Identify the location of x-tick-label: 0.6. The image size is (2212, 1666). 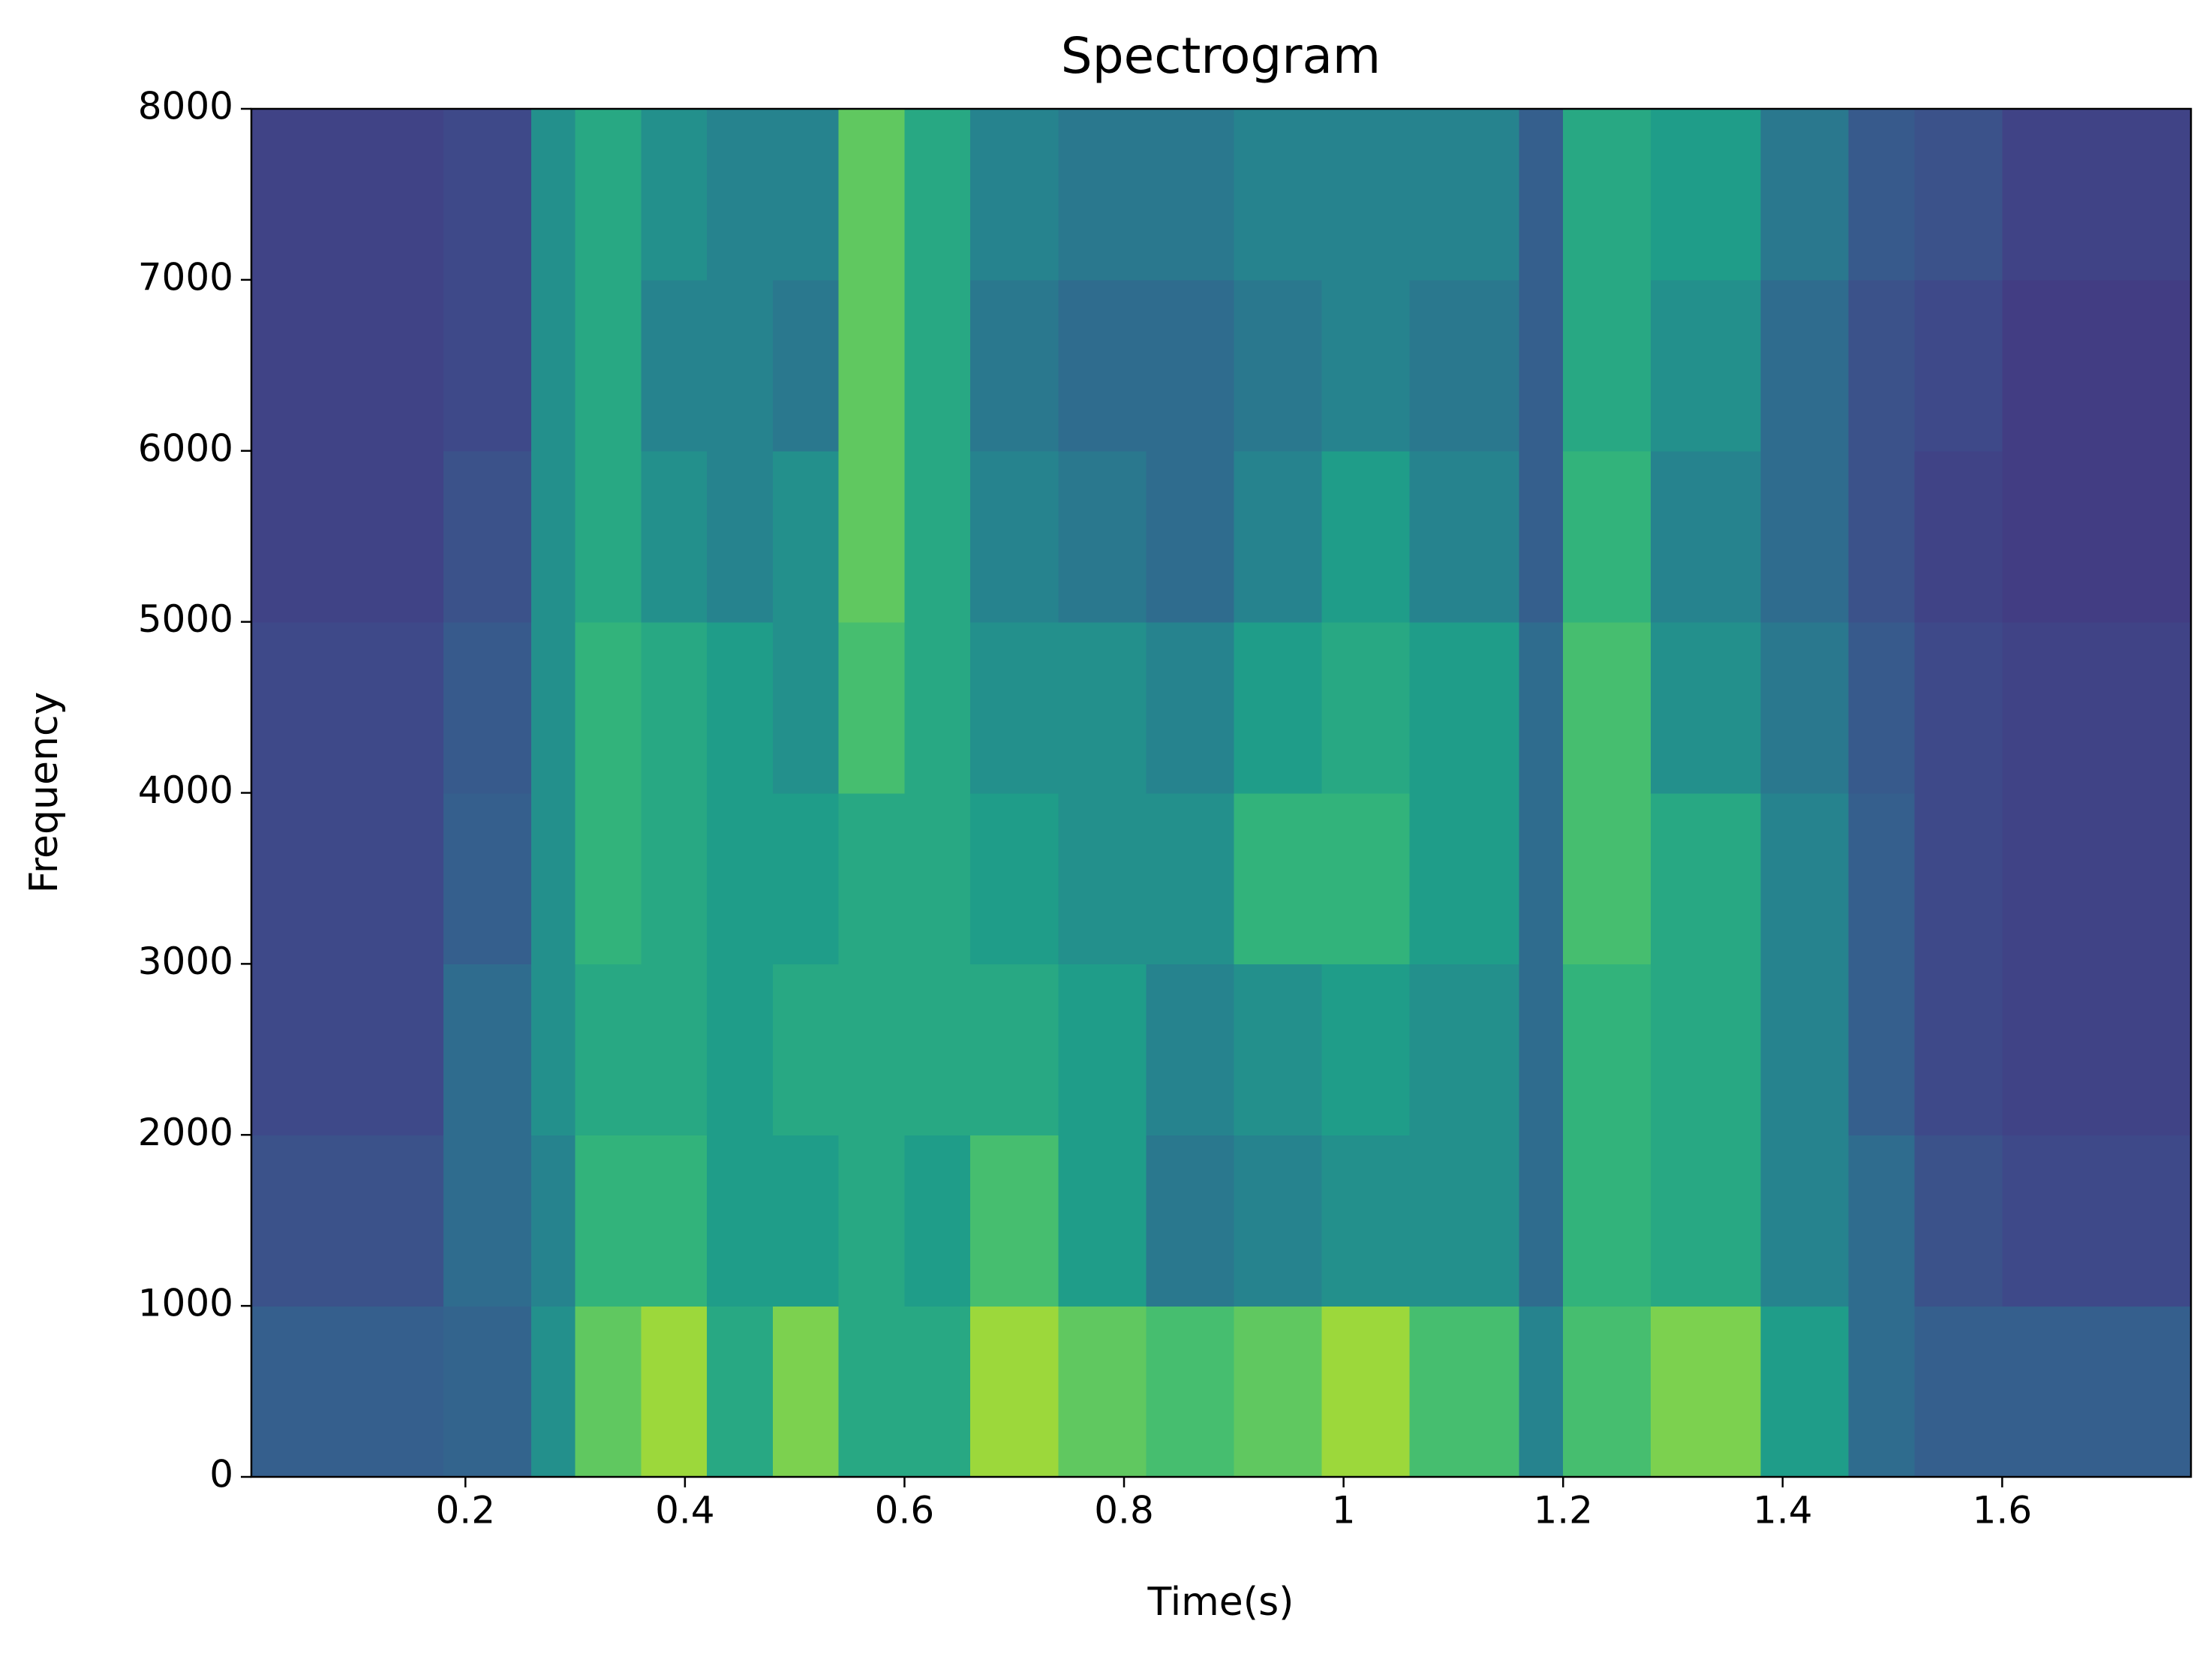
(905, 1511).